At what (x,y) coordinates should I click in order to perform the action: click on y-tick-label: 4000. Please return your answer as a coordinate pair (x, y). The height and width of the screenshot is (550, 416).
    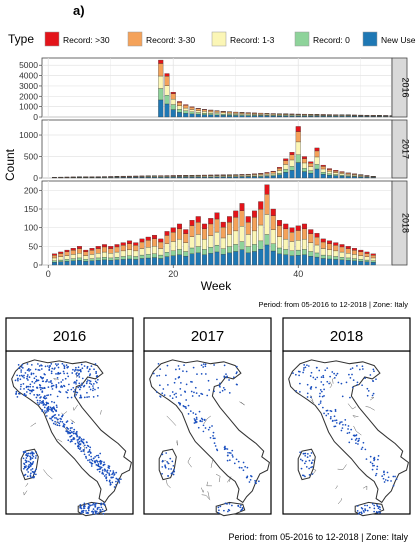
    Looking at the image, I should click on (28, 76).